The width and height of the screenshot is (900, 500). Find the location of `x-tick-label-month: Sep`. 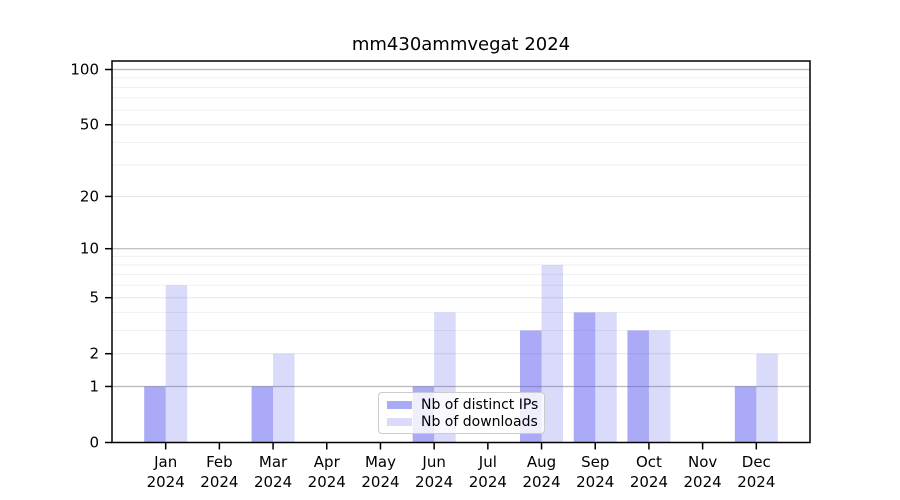

x-tick-label-month: Sep is located at coordinates (595, 462).